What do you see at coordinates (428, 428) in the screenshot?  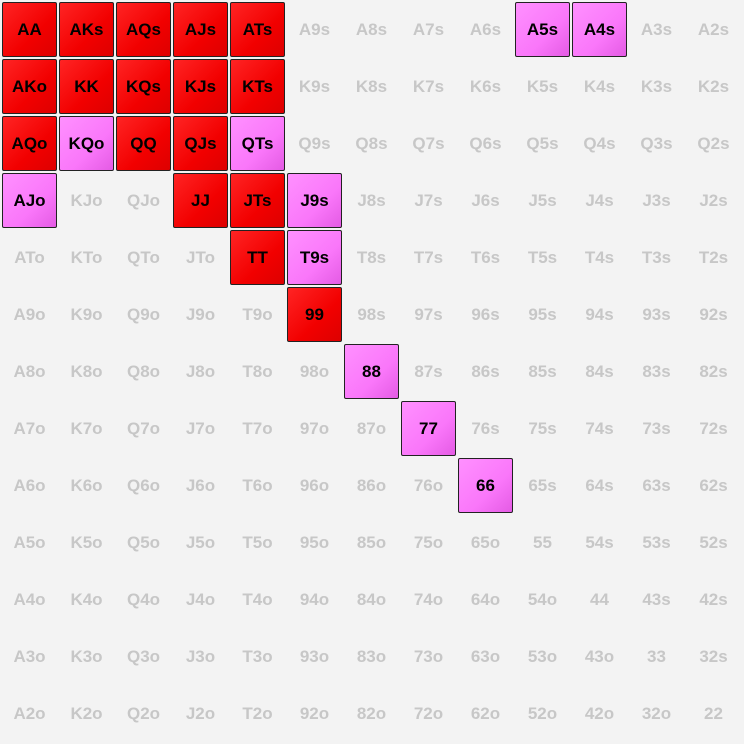 I see `hand-cell: 77` at bounding box center [428, 428].